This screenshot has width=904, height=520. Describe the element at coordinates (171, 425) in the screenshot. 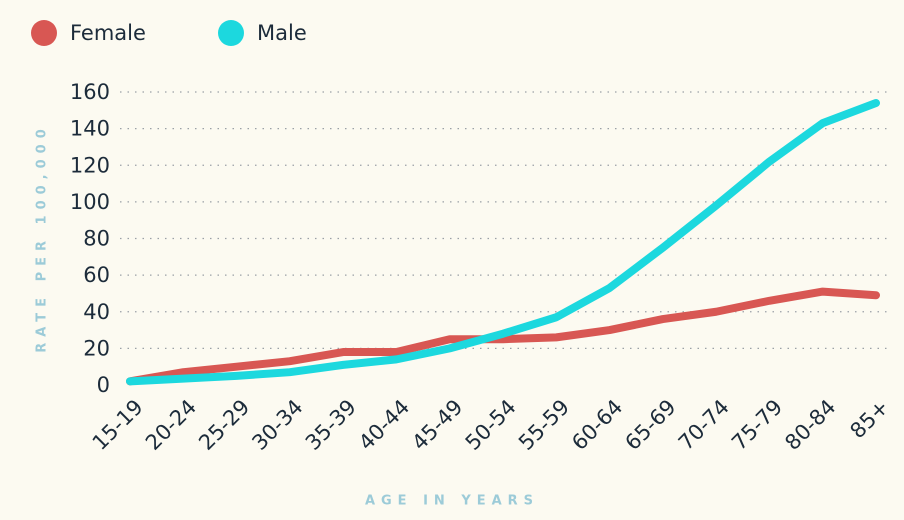

I see `x-tick-label: 20-24` at that location.